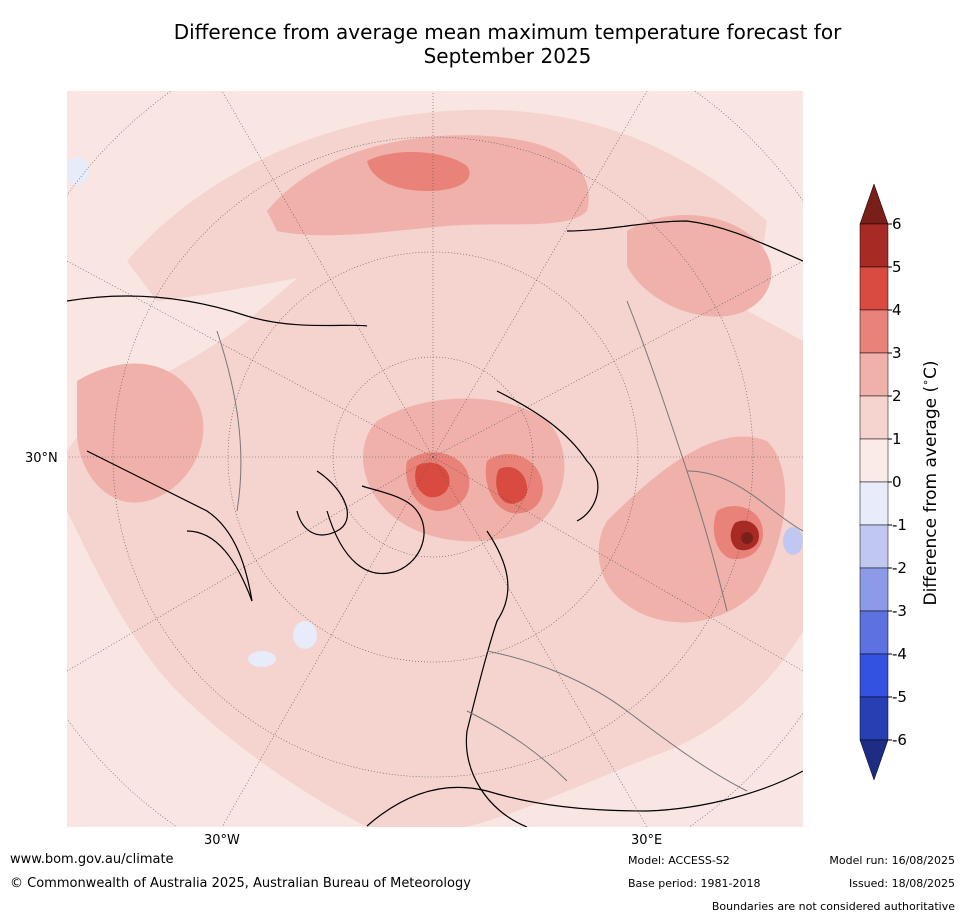 The height and width of the screenshot is (919, 965). What do you see at coordinates (897, 396) in the screenshot?
I see `colorbar-tick-label: 2` at bounding box center [897, 396].